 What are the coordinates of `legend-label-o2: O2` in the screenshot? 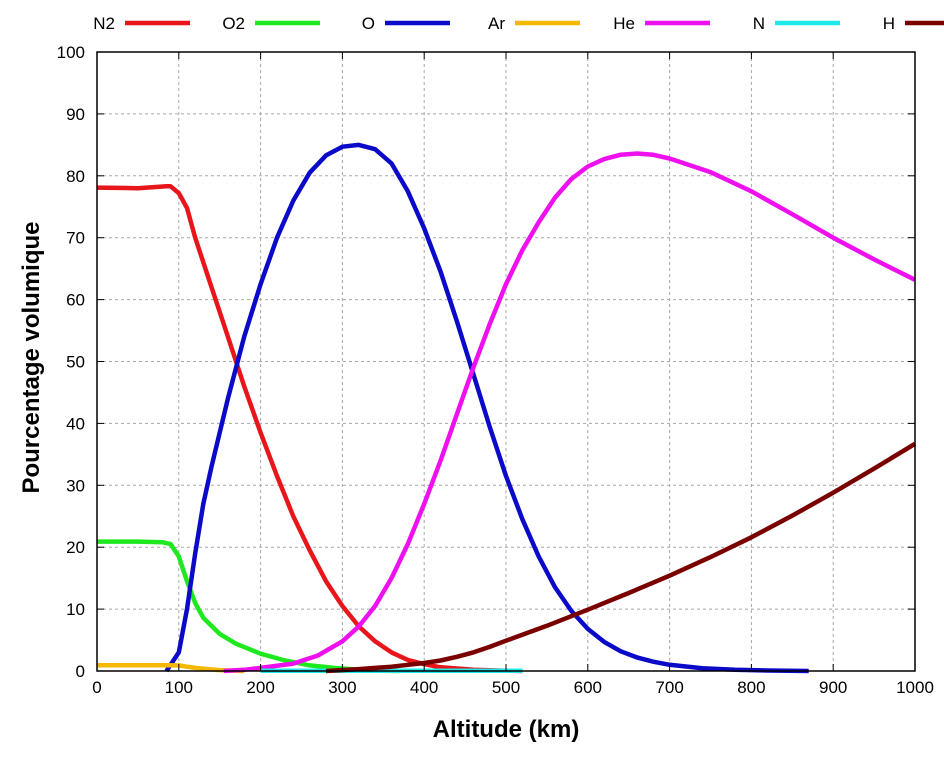 It's located at (233, 23).